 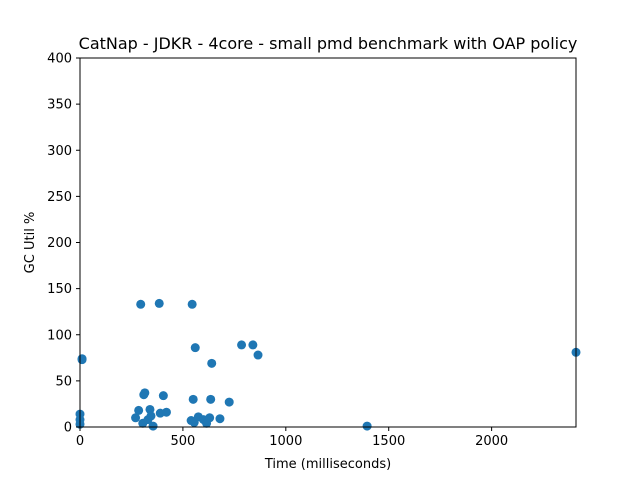 What do you see at coordinates (59, 151) in the screenshot?
I see `y-tick-label: 300` at bounding box center [59, 151].